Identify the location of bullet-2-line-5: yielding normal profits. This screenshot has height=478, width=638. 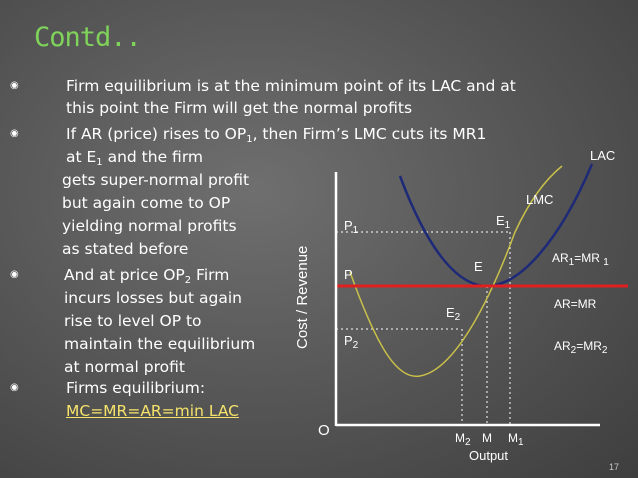
(149, 226).